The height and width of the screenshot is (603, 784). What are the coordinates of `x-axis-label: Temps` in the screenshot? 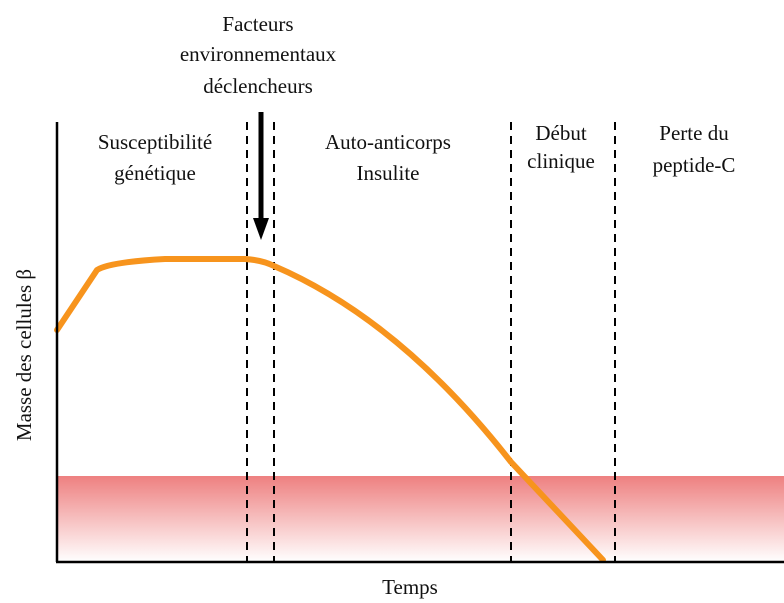 It's located at (410, 587).